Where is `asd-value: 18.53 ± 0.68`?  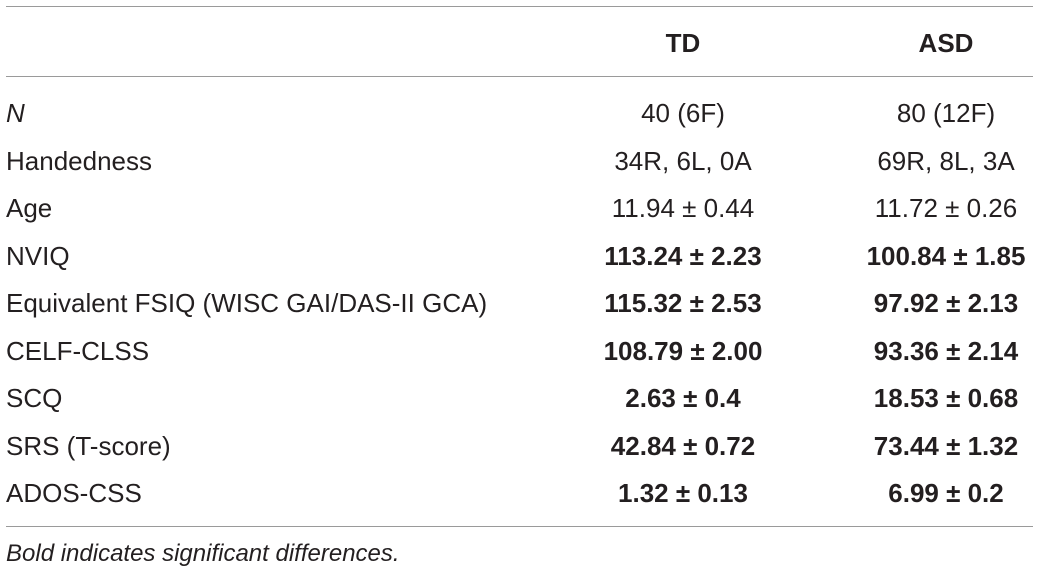 asd-value: 18.53 ± 0.68 is located at coordinates (946, 398).